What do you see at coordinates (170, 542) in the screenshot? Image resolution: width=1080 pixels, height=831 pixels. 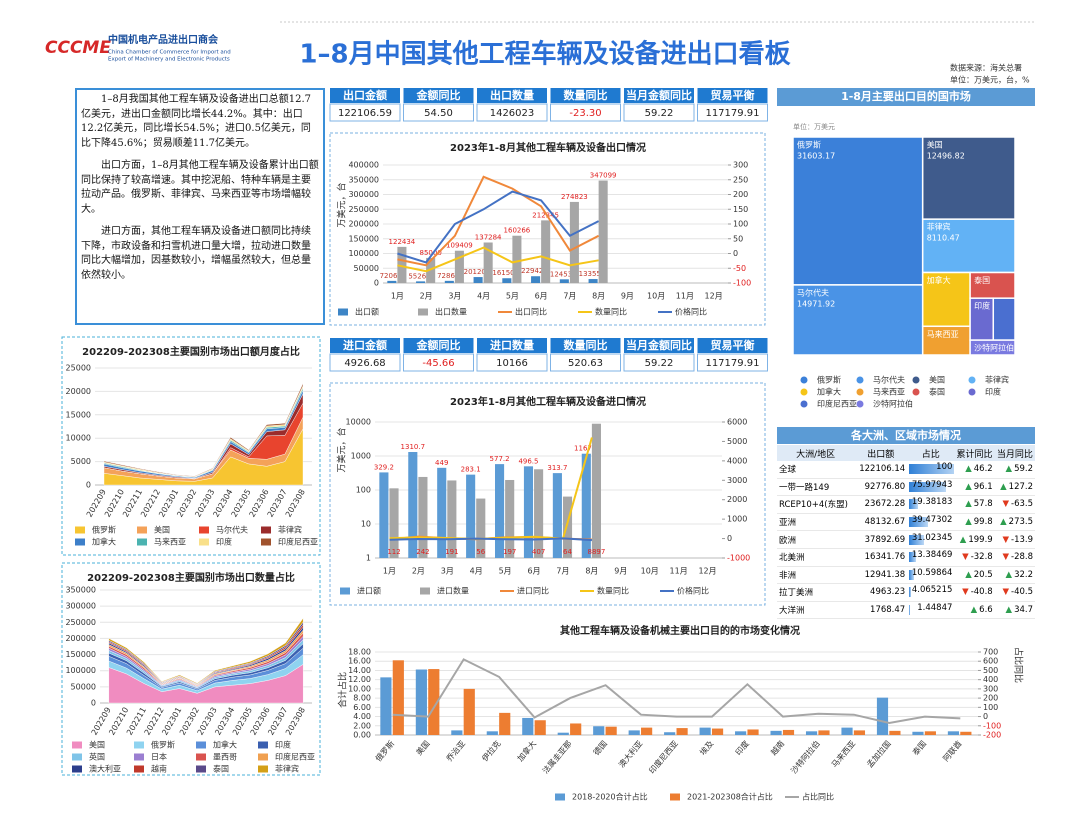 I see `legend-label: 马来西亚` at bounding box center [170, 542].